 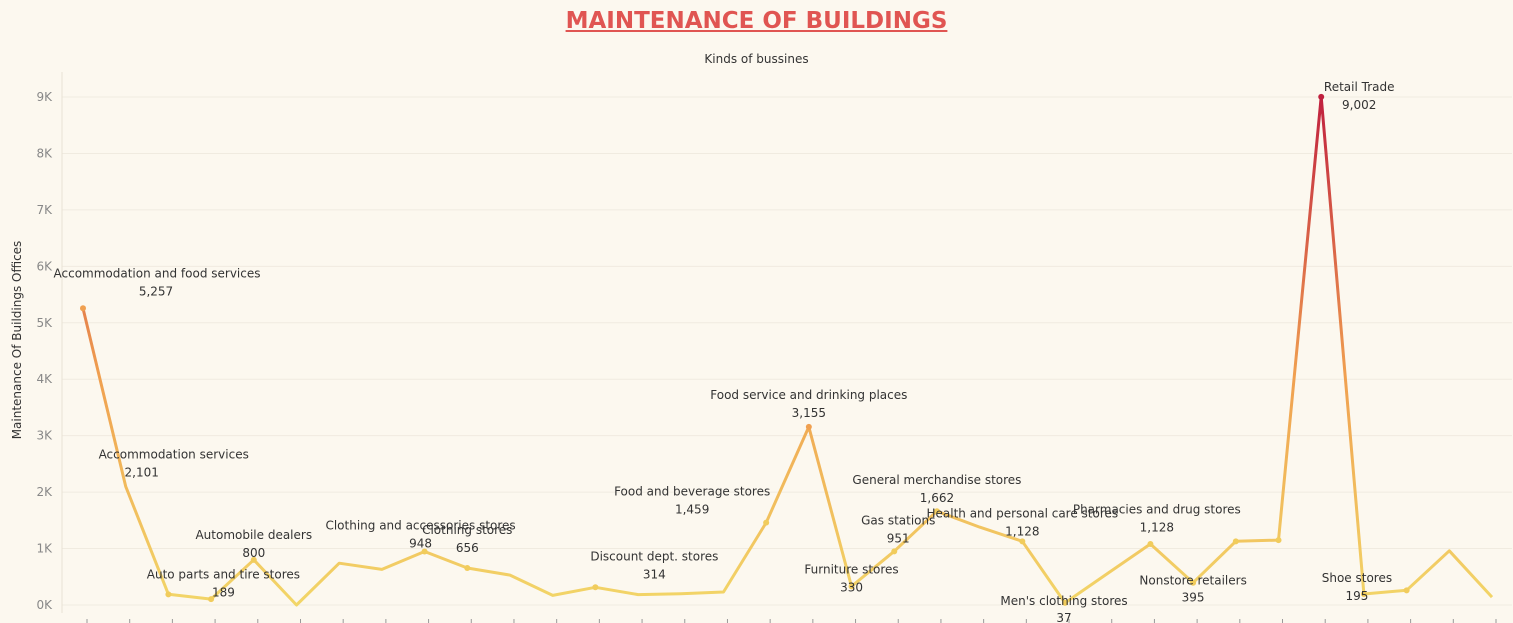 What do you see at coordinates (44, 97) in the screenshot?
I see `y-tick-label: 9K` at bounding box center [44, 97].